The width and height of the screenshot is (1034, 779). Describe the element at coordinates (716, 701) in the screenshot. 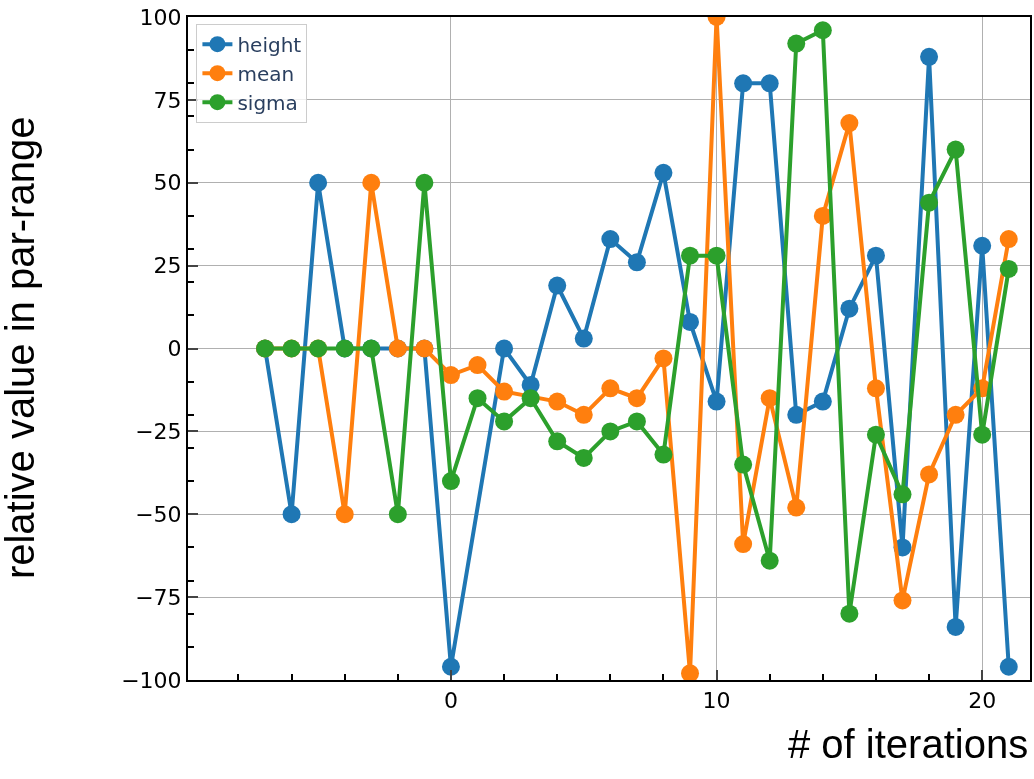

I see `x-tick-label: 10` at that location.